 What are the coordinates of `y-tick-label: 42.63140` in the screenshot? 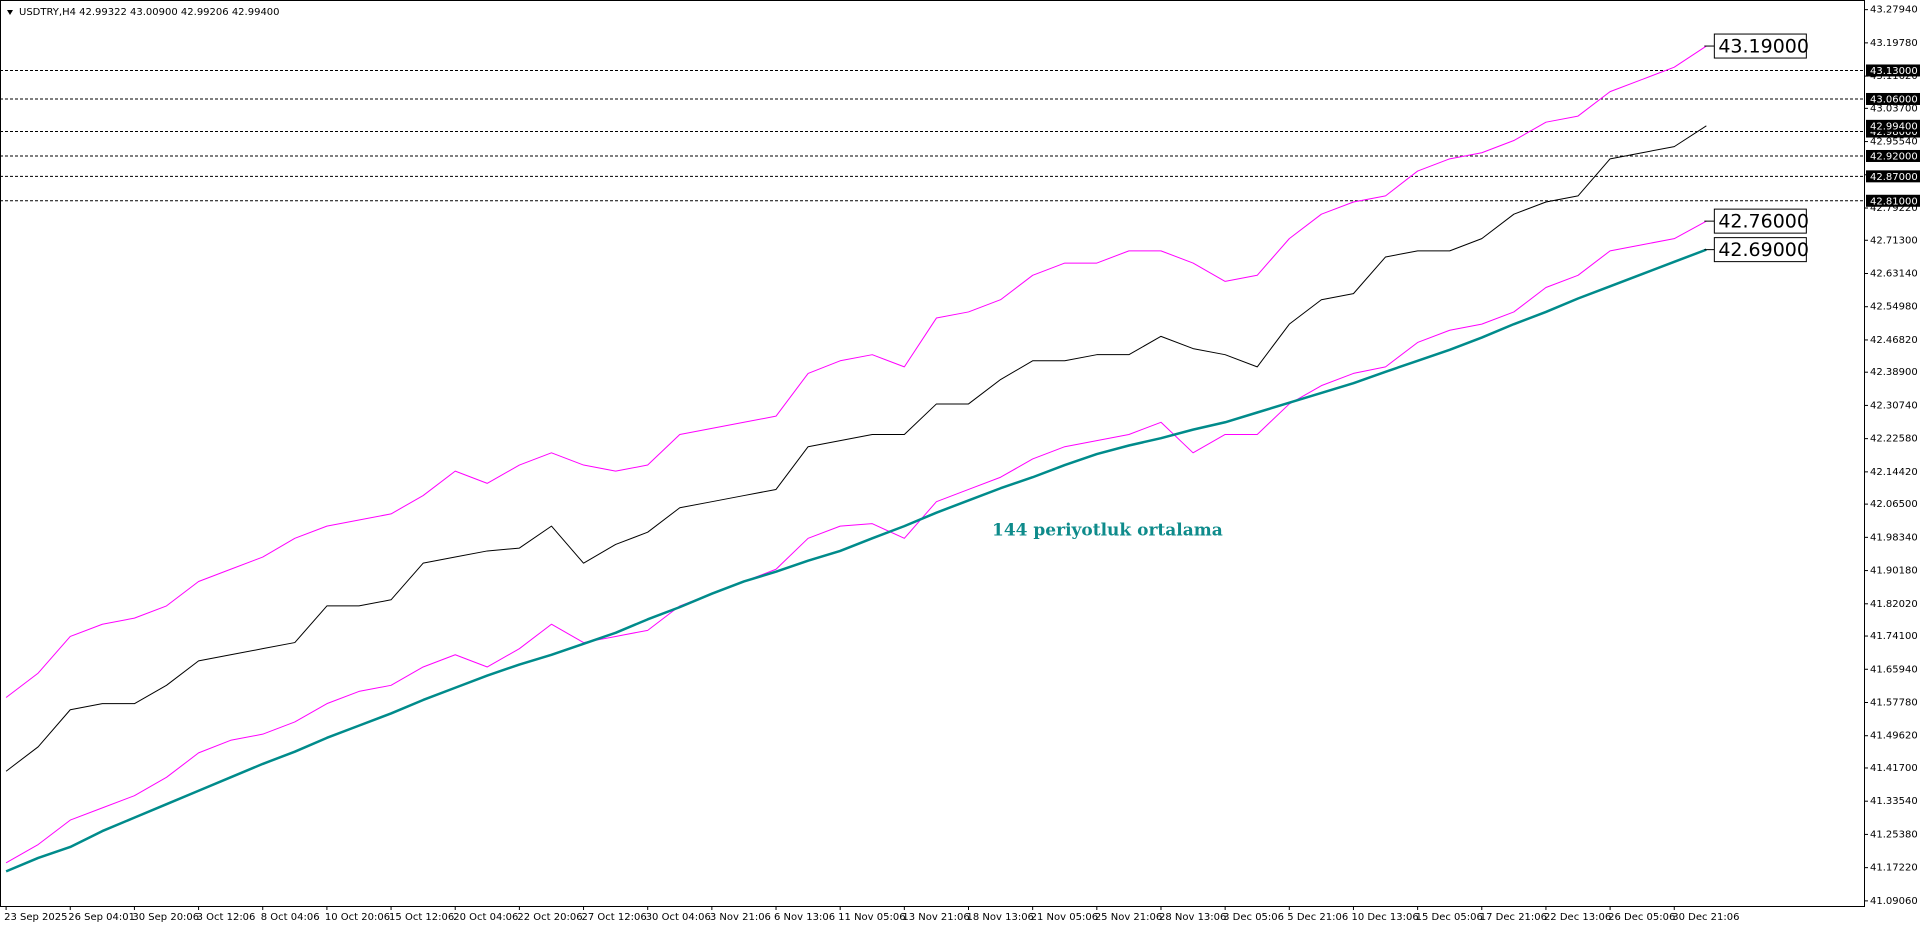 It's located at (1894, 273).